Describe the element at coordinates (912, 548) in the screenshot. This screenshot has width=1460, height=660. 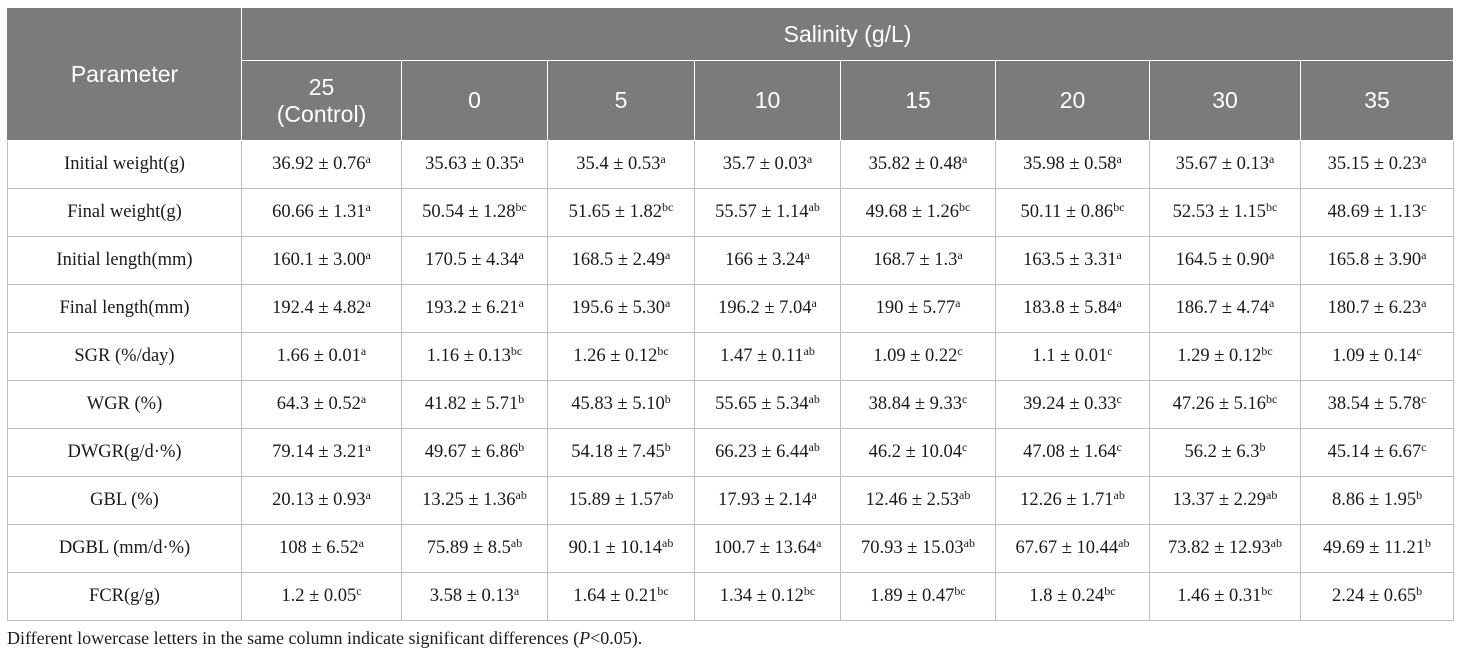
I see `cell-value: 70.93 ± 15.03` at that location.